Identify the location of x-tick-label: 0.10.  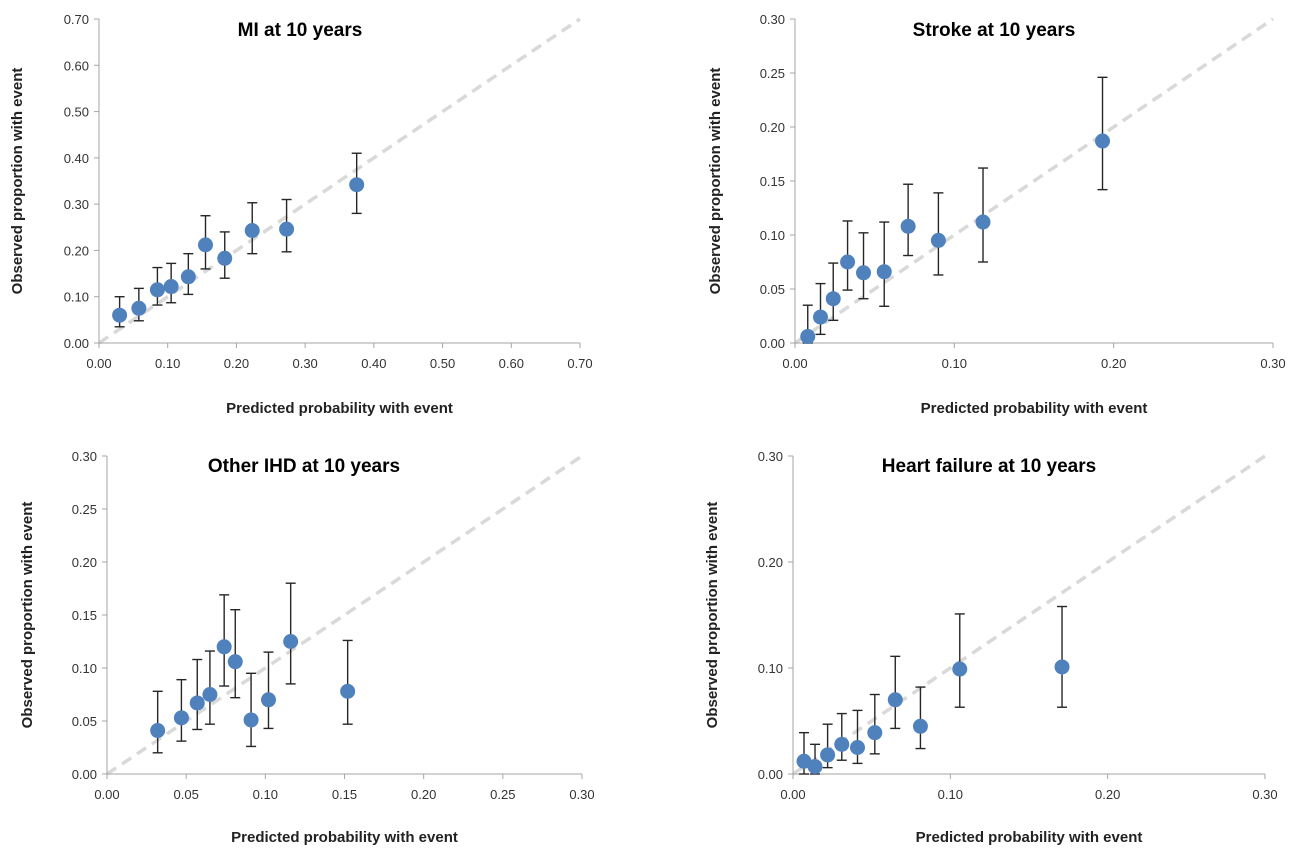
(167, 363).